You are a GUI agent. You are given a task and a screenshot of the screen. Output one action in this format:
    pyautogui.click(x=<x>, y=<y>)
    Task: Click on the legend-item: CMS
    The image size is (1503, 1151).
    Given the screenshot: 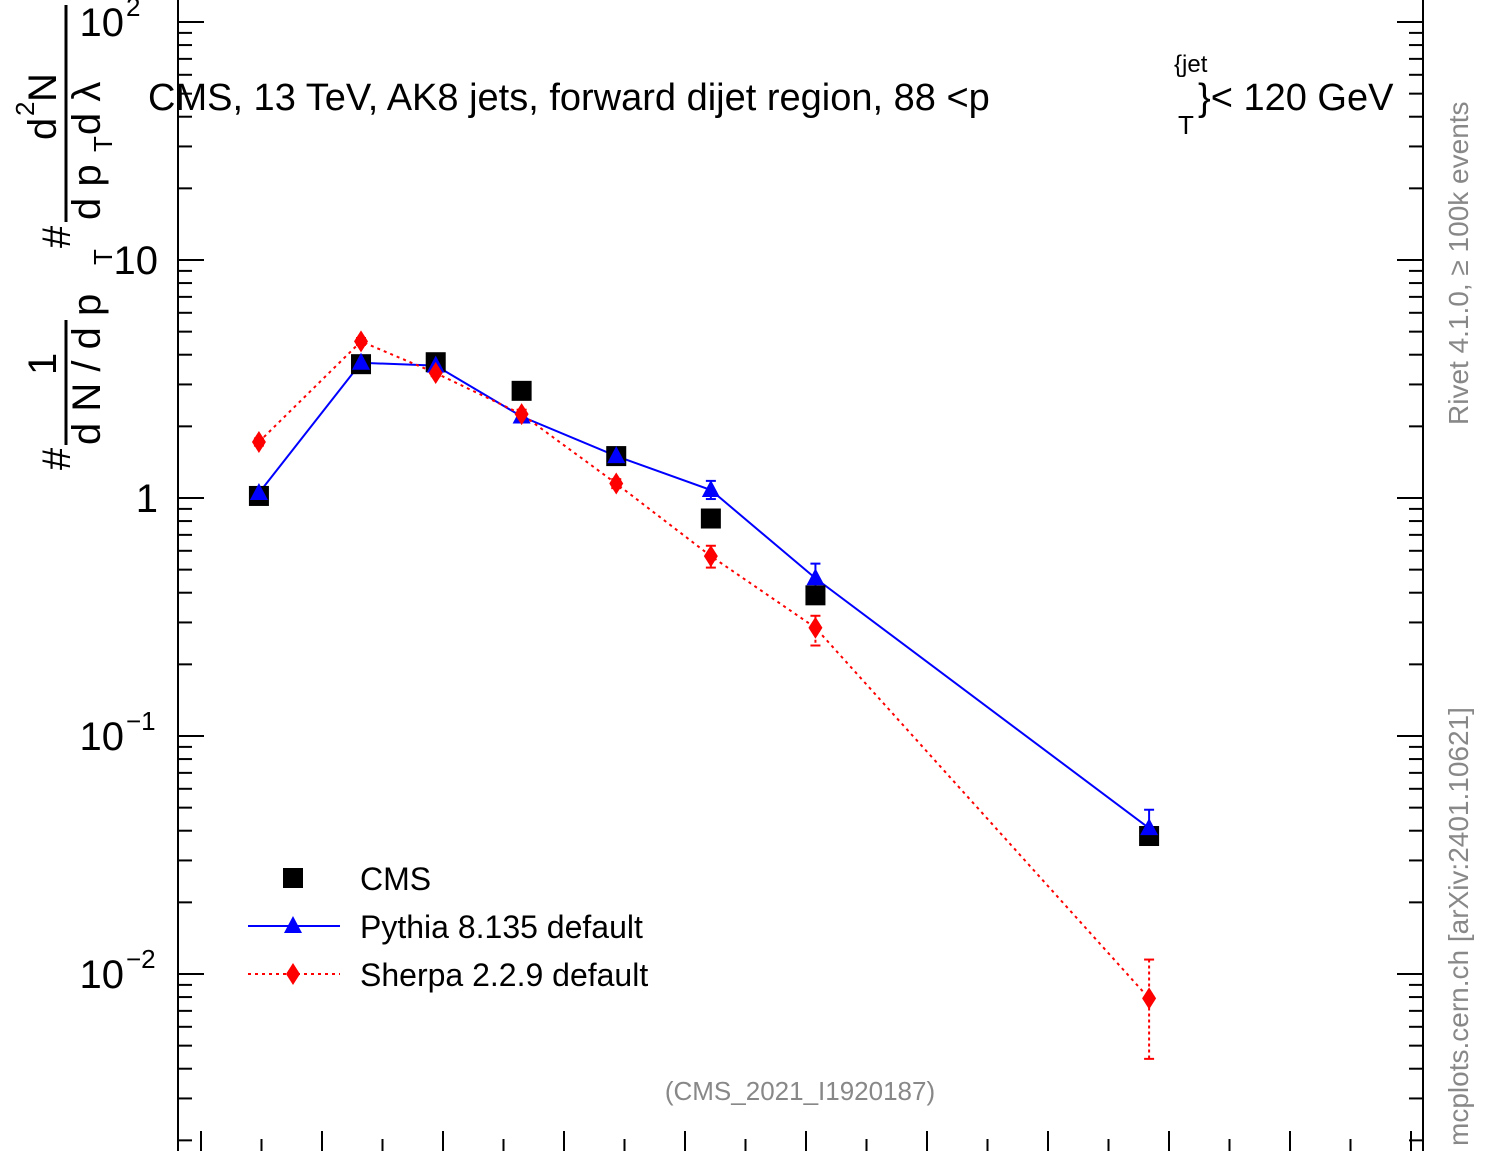 What is the action you would take?
    pyautogui.click(x=357, y=879)
    